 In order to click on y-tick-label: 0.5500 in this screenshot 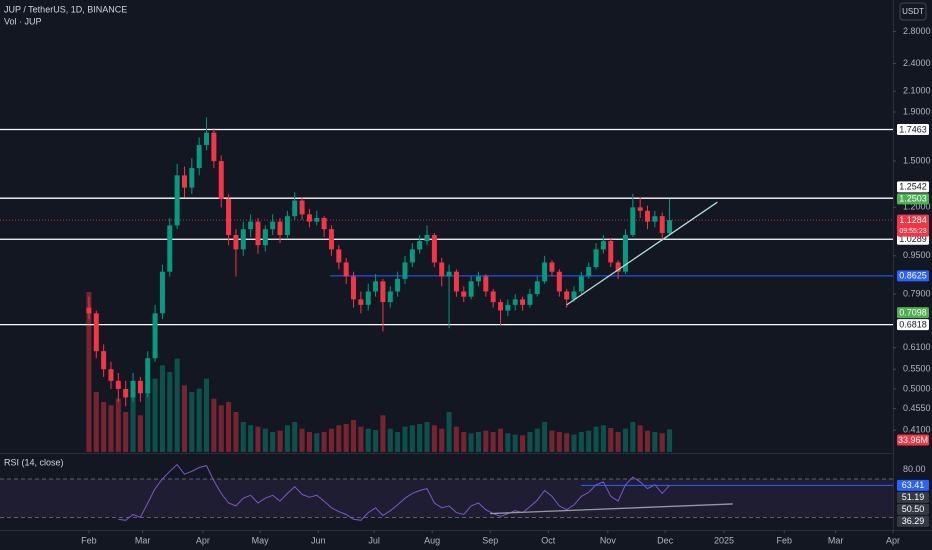, I will do `click(917, 369)`.